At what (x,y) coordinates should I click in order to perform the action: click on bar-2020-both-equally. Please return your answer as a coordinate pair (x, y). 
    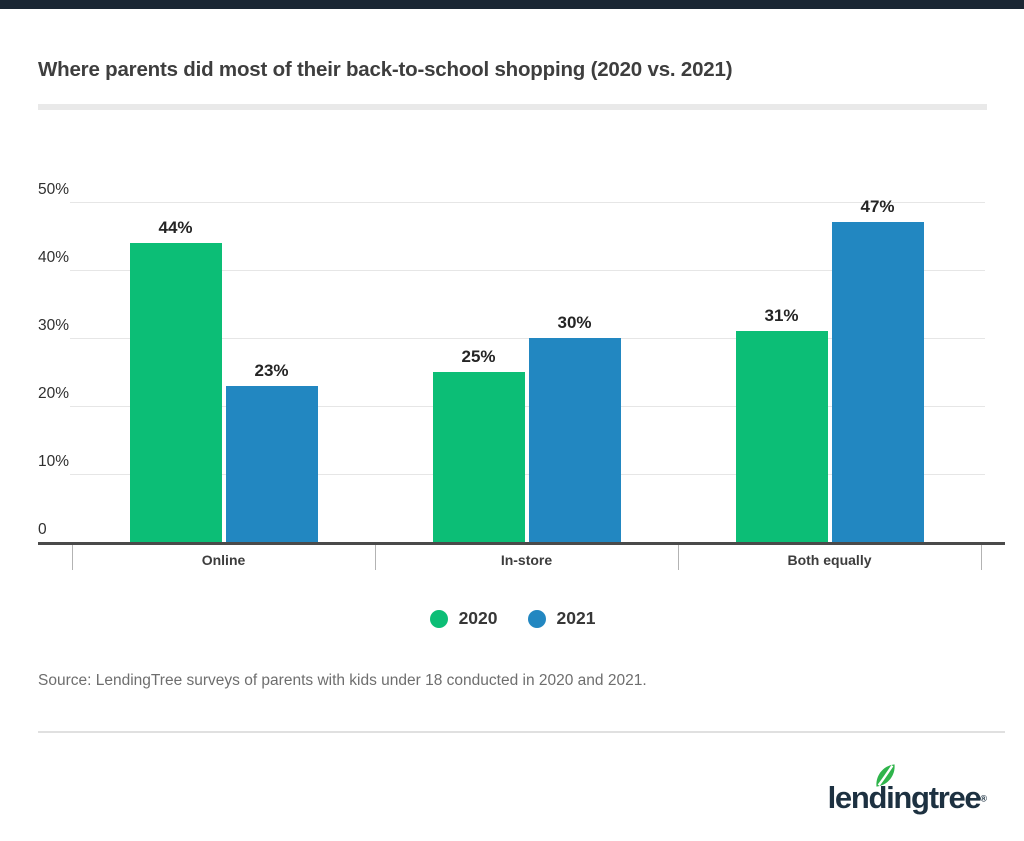
    Looking at the image, I should click on (781, 436).